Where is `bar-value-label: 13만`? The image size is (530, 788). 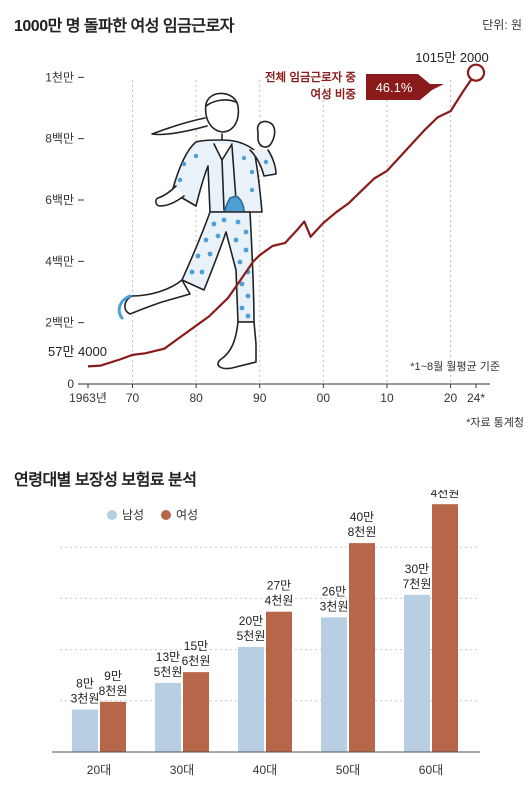 bar-value-label: 13만 is located at coordinates (168, 657).